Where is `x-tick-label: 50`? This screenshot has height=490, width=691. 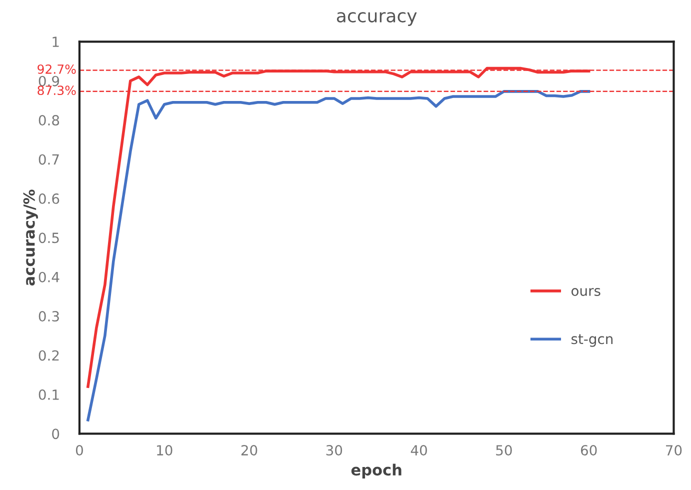 x-tick-label: 50 is located at coordinates (504, 450).